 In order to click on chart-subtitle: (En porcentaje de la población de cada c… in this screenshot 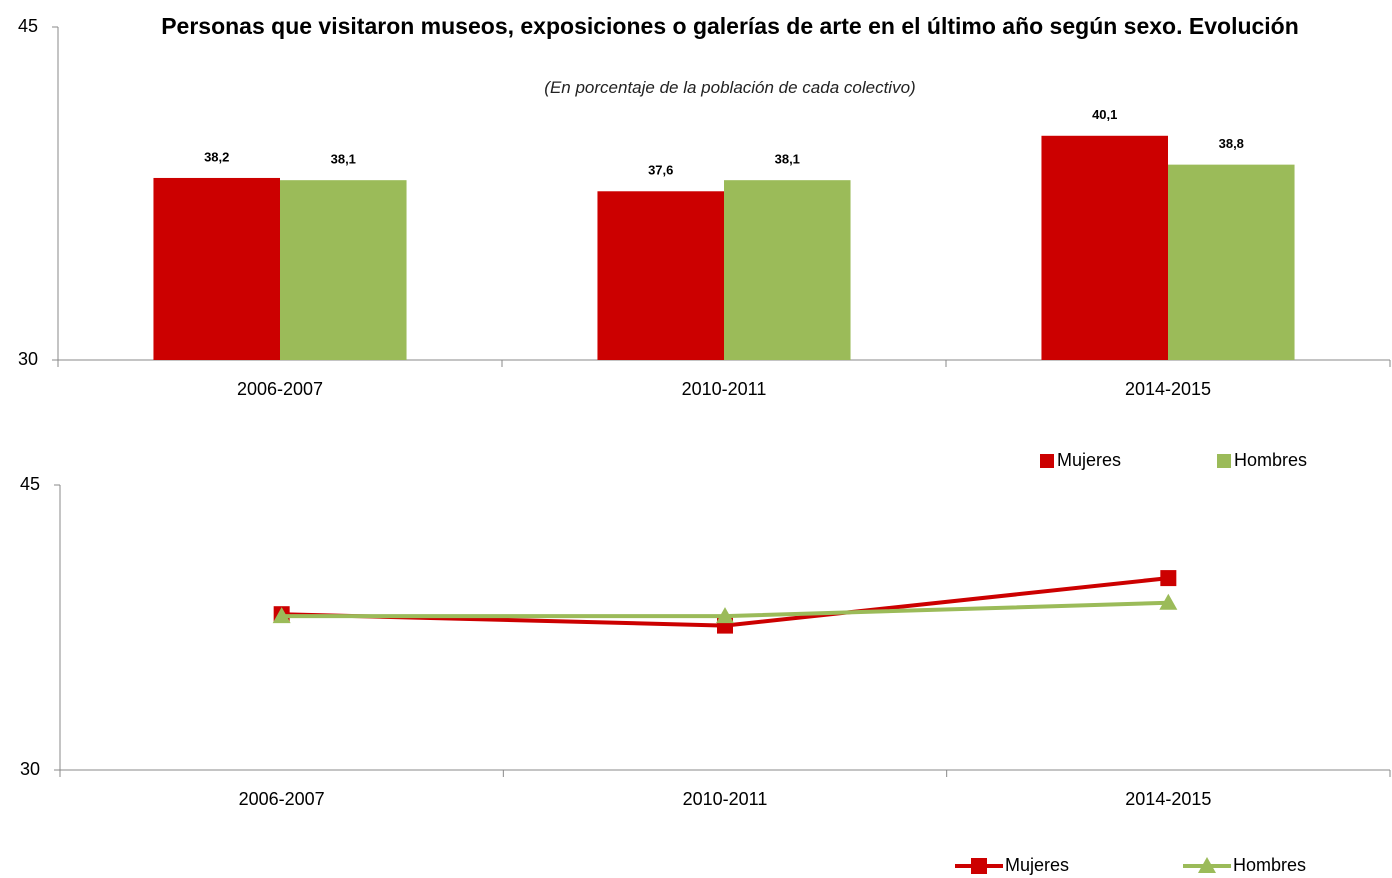, I will do `click(730, 87)`.